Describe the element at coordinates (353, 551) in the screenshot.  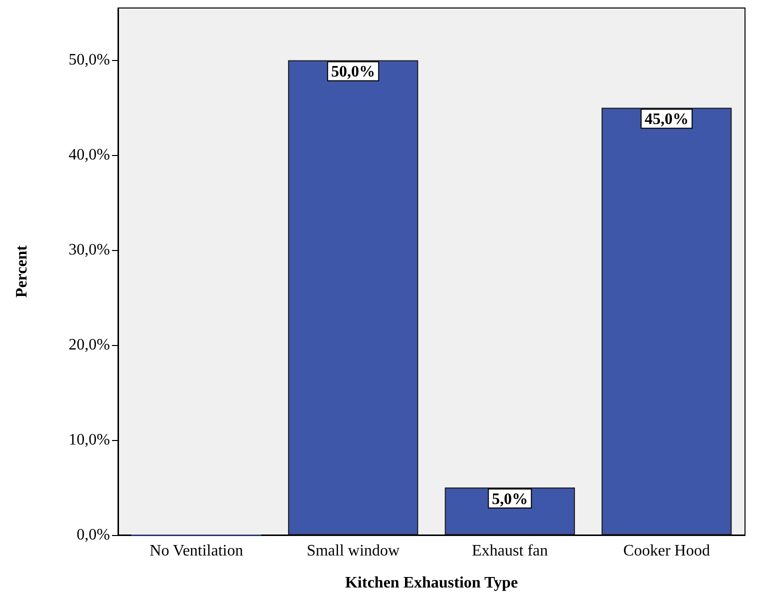
I see `x-tick-label: Small window` at that location.